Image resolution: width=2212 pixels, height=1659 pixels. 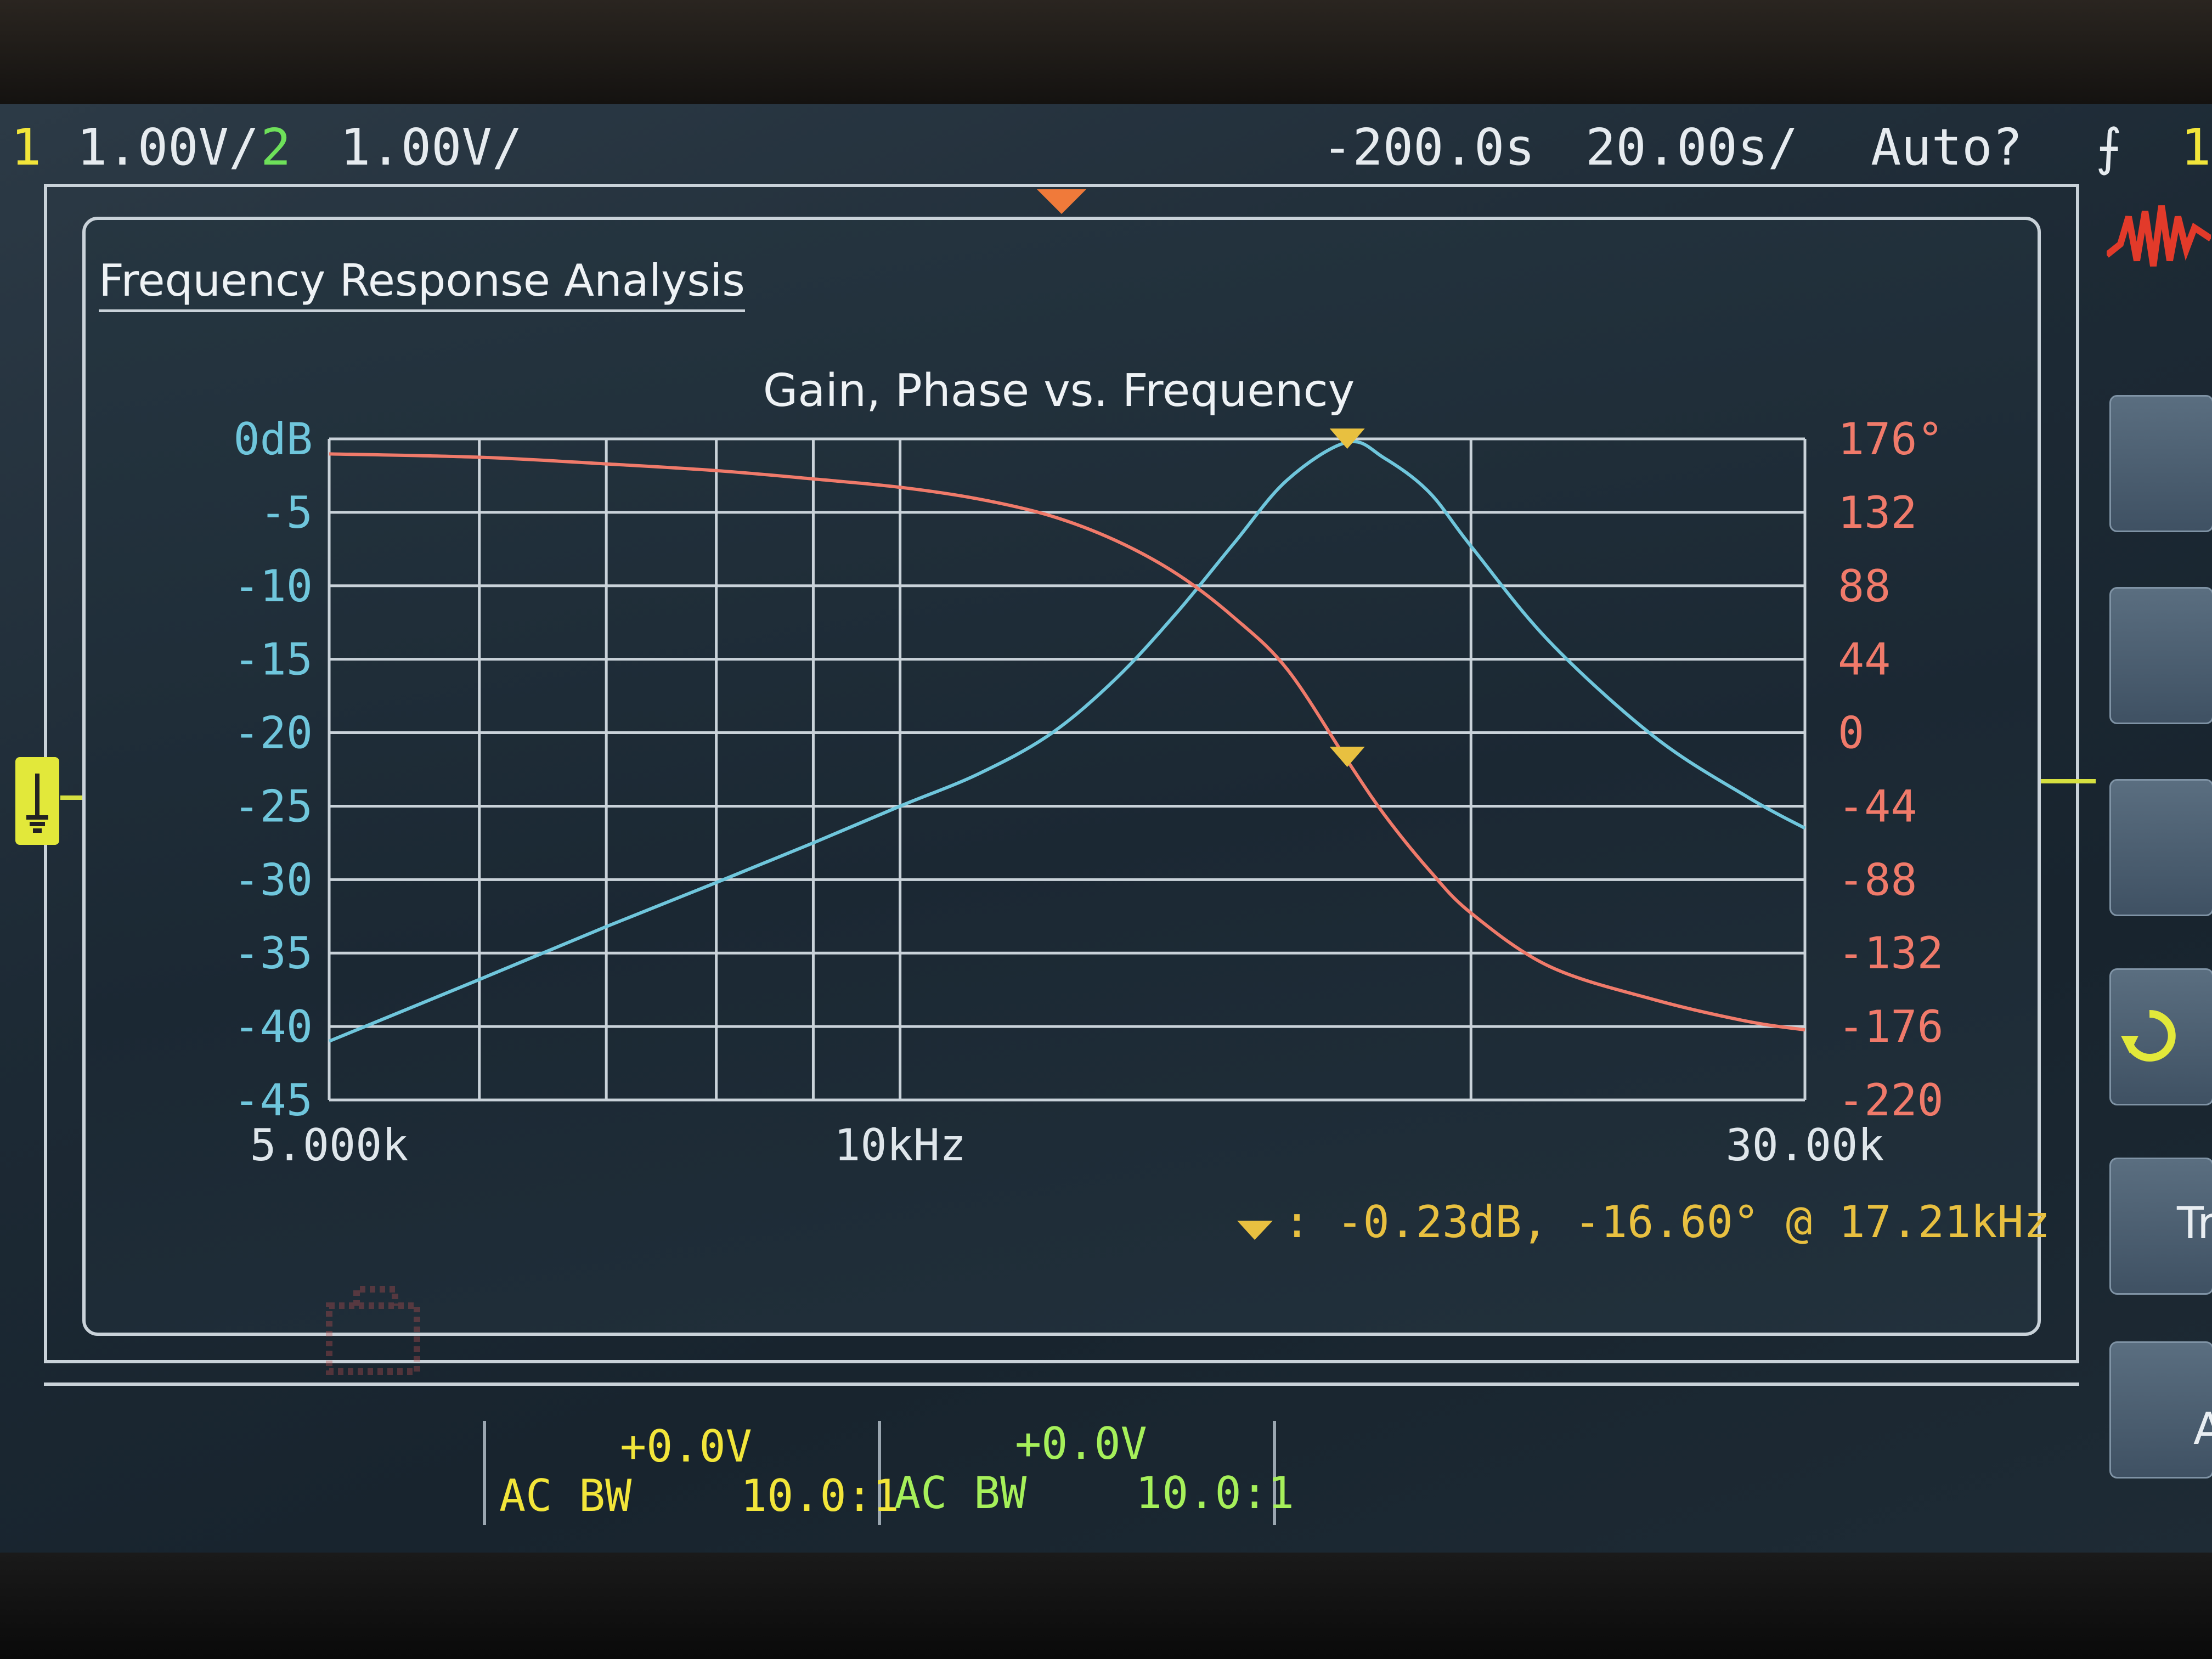 I want to click on phase-tick-label: -220, so click(x=1891, y=1101).